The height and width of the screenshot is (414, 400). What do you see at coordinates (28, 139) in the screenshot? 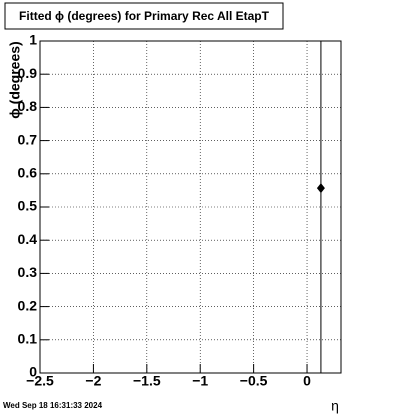
I see `y-tick-label: 0.7` at bounding box center [28, 139].